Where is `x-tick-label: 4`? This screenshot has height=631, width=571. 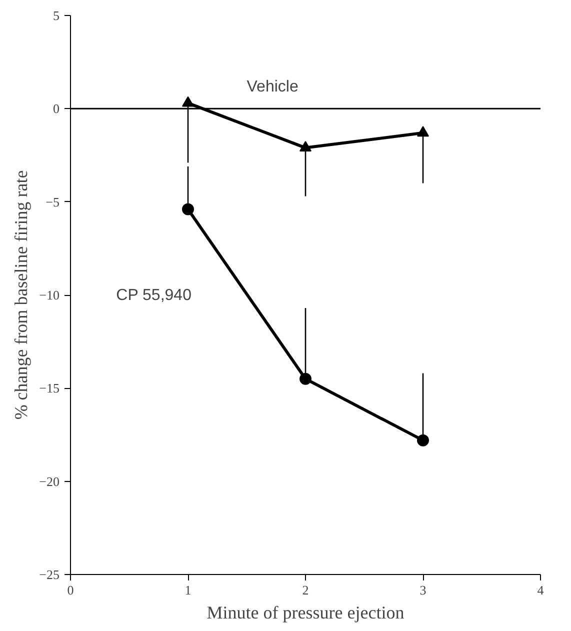
x-tick-label: 4 is located at coordinates (540, 590).